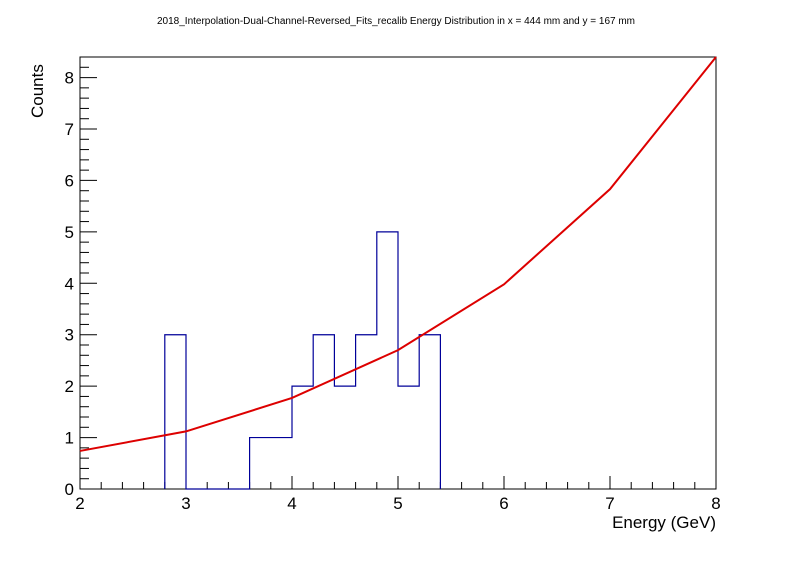  What do you see at coordinates (69, 386) in the screenshot?
I see `y-tick-label: 2` at bounding box center [69, 386].